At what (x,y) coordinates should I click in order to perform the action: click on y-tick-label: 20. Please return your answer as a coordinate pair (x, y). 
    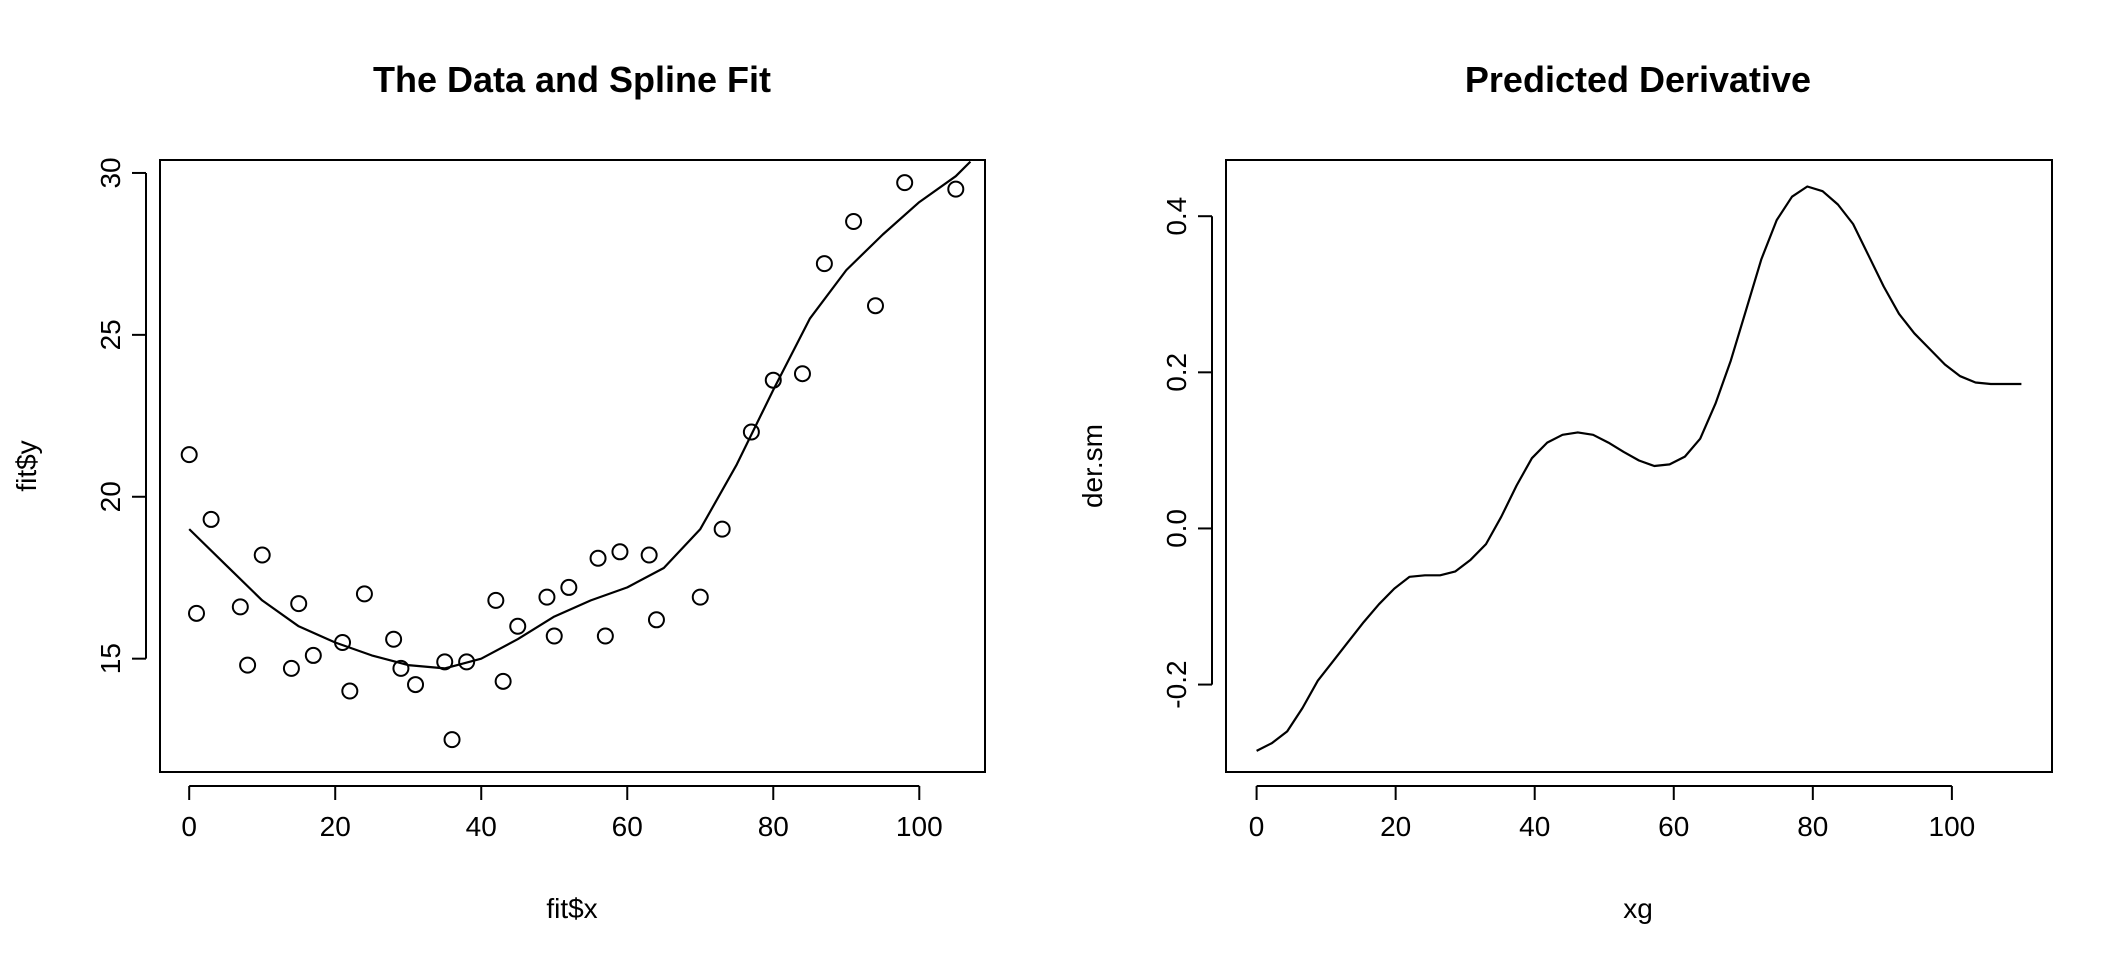
    Looking at the image, I should click on (110, 496).